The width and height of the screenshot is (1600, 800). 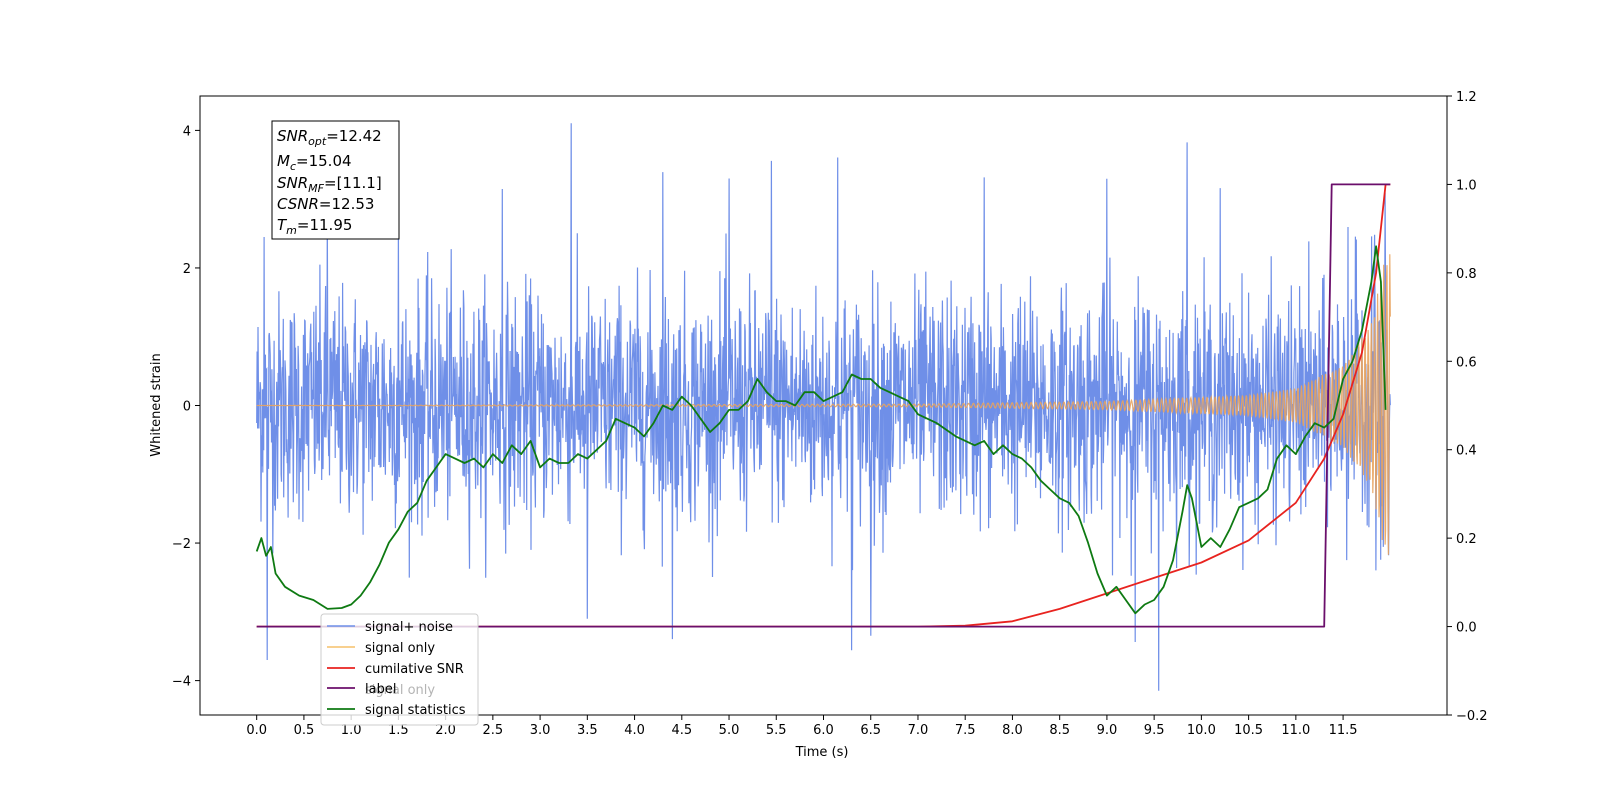 I want to click on y-axis: −4 −2 0 2 4, so click(x=186, y=407).